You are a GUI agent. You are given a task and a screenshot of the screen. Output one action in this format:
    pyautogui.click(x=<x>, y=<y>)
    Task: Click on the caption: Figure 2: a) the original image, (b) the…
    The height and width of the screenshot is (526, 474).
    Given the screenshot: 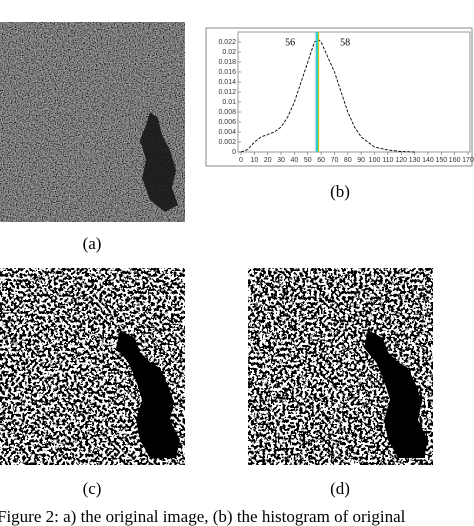 What is the action you would take?
    pyautogui.click(x=203, y=516)
    